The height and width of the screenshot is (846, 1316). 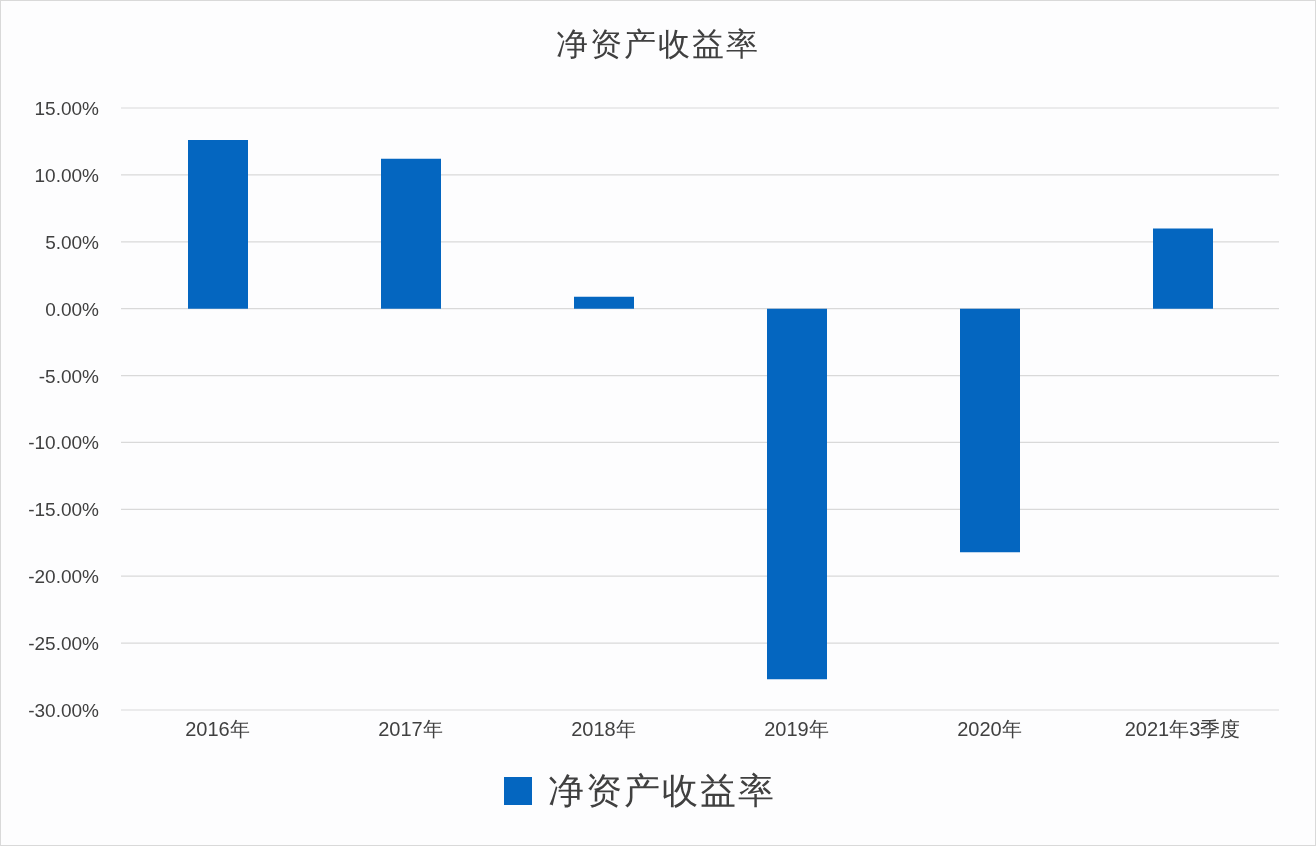 What do you see at coordinates (217, 729) in the screenshot?
I see `x-tick-label: 2016年` at bounding box center [217, 729].